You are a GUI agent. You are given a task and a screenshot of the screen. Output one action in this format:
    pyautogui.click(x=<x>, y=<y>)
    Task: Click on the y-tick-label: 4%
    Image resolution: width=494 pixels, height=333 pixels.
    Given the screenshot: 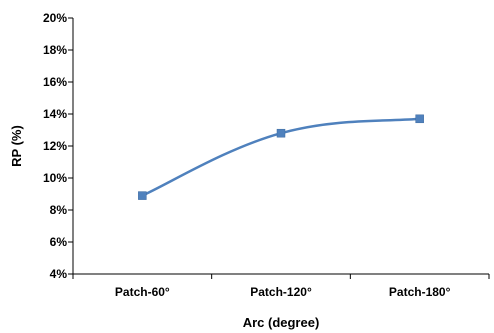 What is the action you would take?
    pyautogui.click(x=59, y=274)
    